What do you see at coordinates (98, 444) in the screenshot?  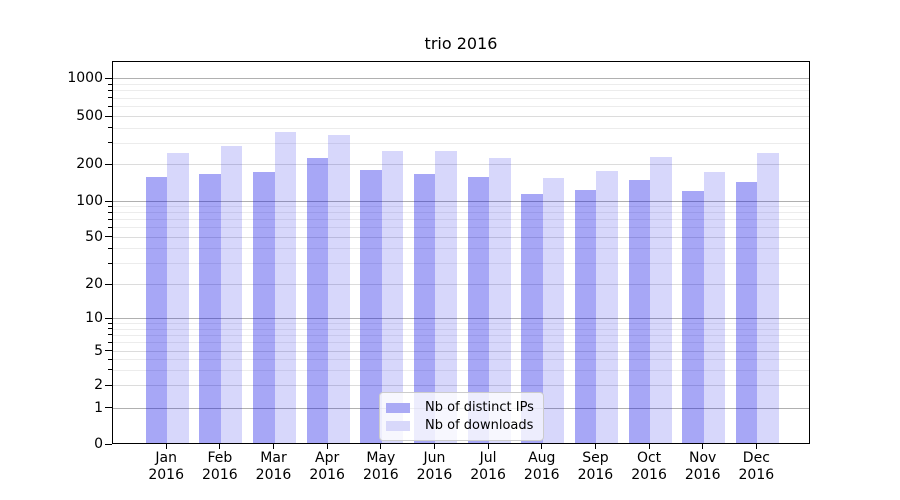 I see `y-tick-label-0: 0` at bounding box center [98, 444].